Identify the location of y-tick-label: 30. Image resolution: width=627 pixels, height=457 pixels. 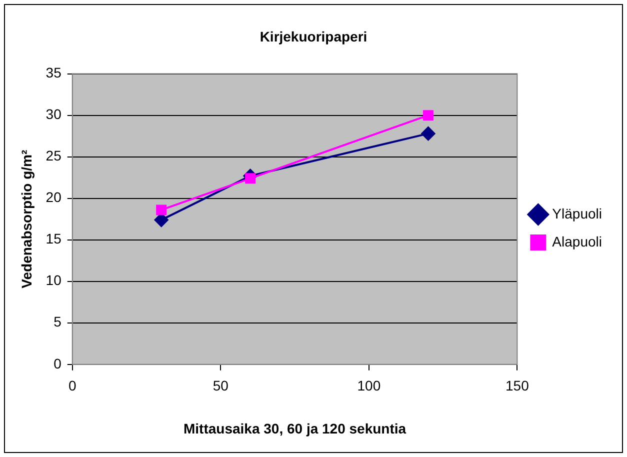
(54, 114).